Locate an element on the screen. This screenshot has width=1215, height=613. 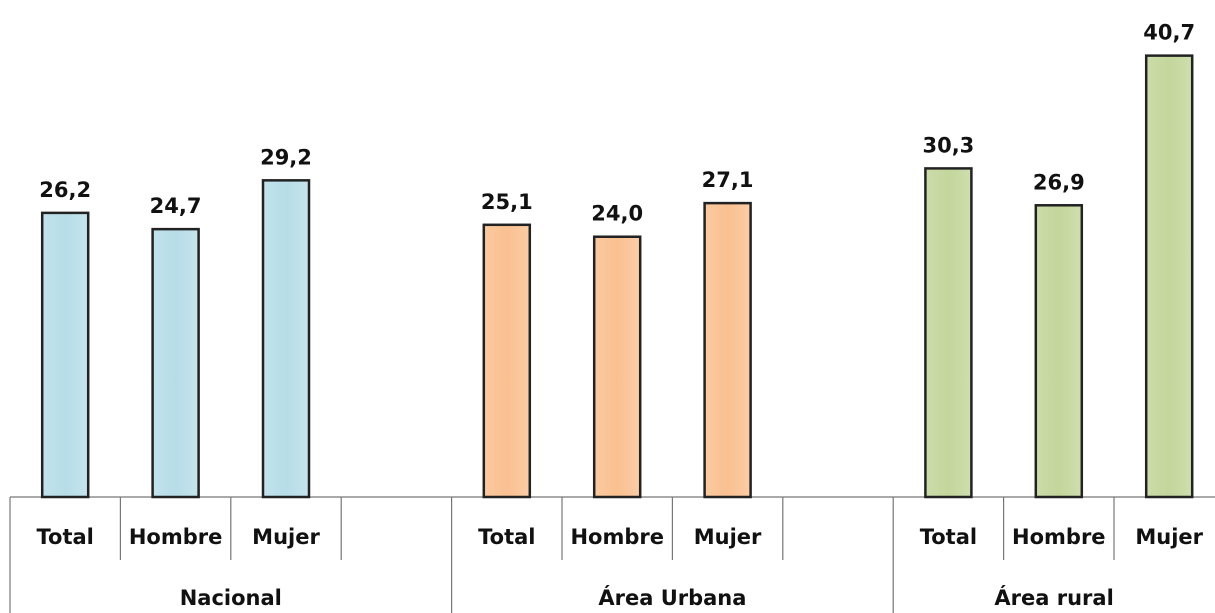
value-label: 24,7 is located at coordinates (176, 206).